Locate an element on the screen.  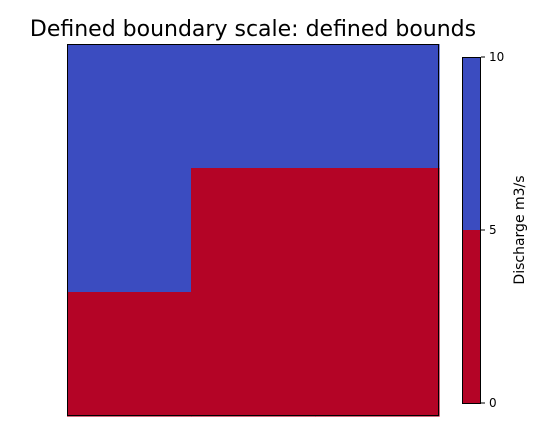
colorbar-tick-label: 10 is located at coordinates (496, 57).